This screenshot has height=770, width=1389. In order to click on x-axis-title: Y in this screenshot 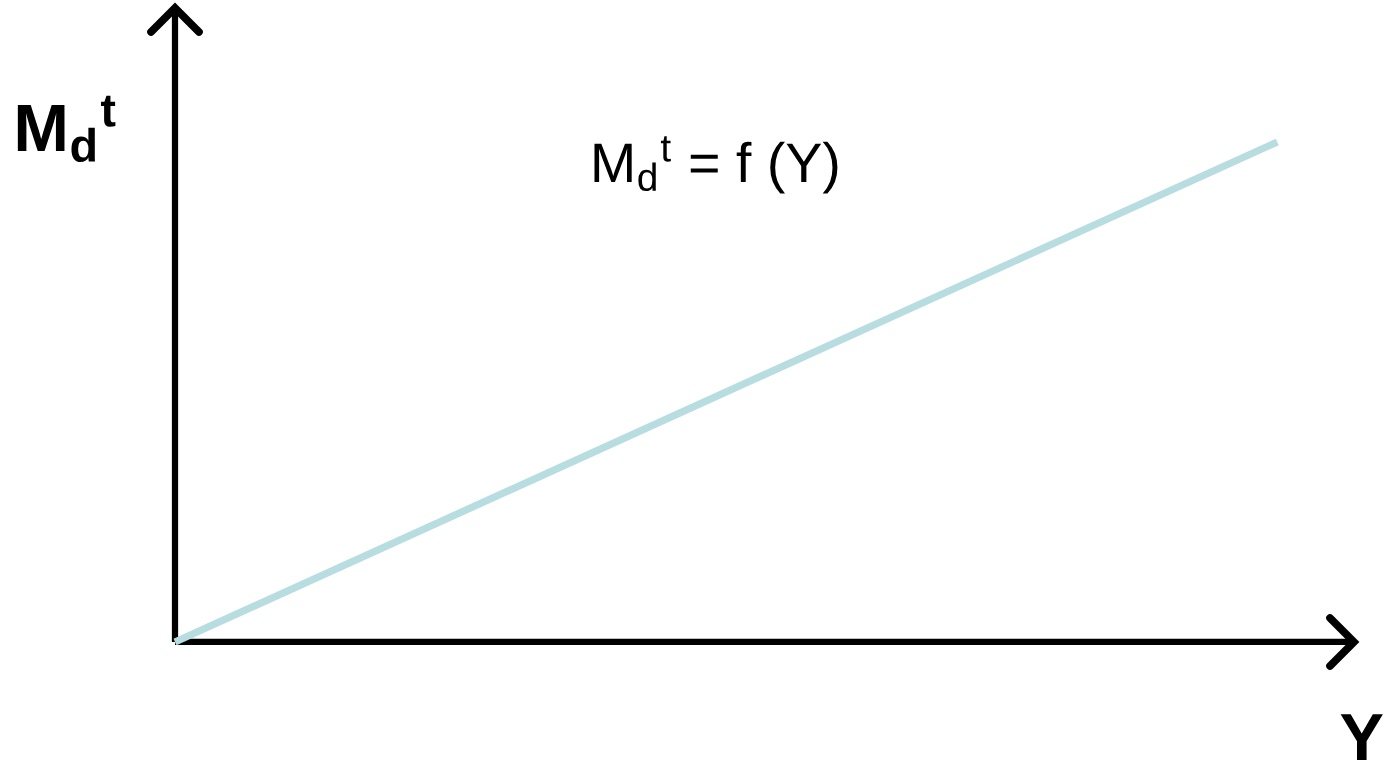, I will do `click(1361, 737)`.